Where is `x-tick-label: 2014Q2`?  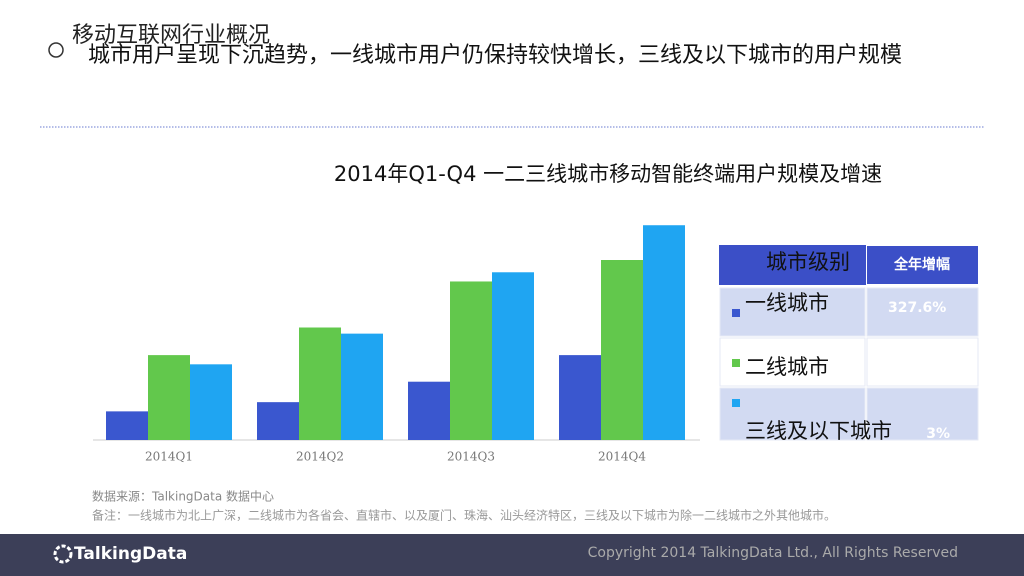 x-tick-label: 2014Q2 is located at coordinates (320, 457).